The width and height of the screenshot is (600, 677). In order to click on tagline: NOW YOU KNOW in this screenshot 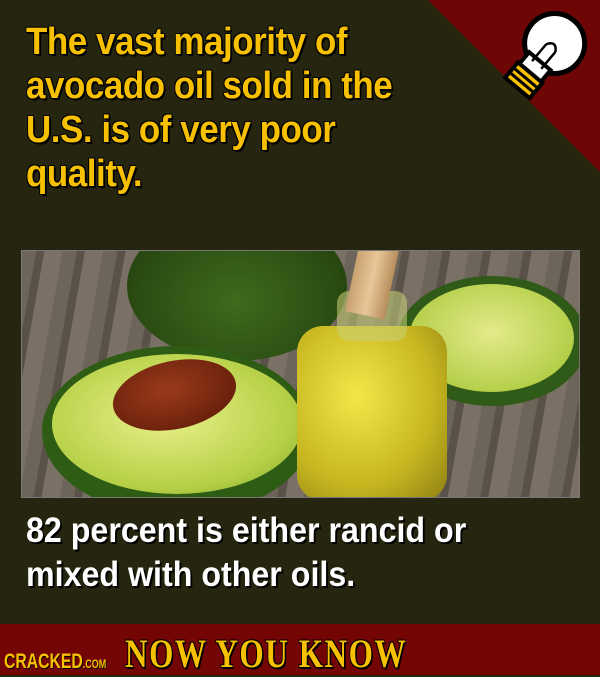, I will do `click(266, 653)`.